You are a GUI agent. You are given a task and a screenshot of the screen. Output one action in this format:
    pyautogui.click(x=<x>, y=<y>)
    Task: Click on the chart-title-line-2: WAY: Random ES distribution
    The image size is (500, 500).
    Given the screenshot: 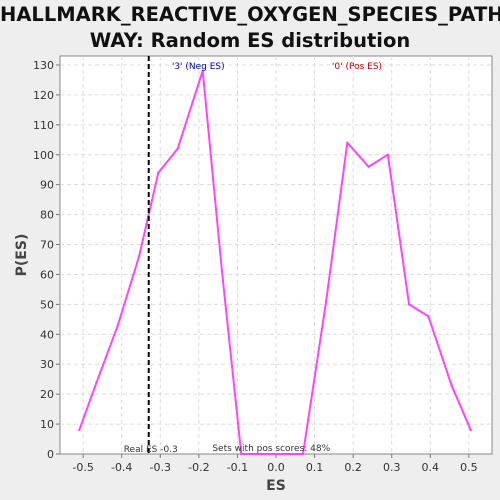 What is the action you would take?
    pyautogui.click(x=250, y=40)
    